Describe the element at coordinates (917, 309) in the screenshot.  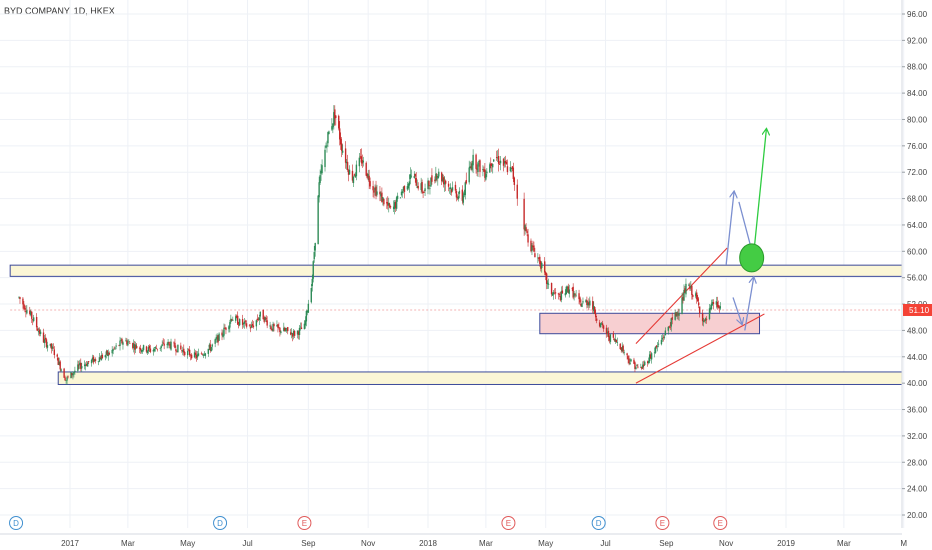
I see `last-price-badge` at that location.